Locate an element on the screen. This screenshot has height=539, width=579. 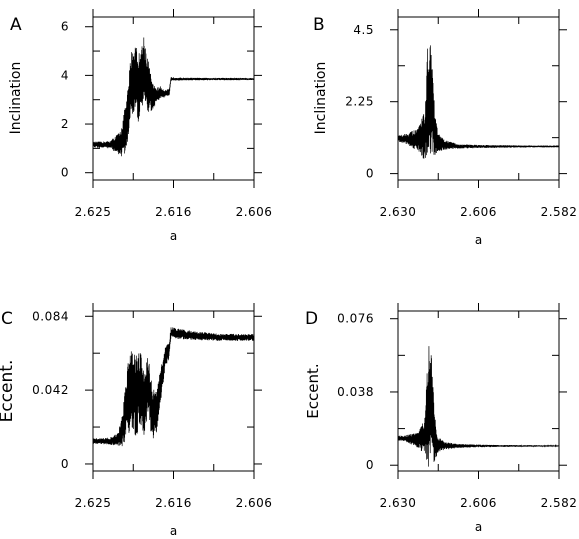
y-tick-label: 2 is located at coordinates (65, 124).